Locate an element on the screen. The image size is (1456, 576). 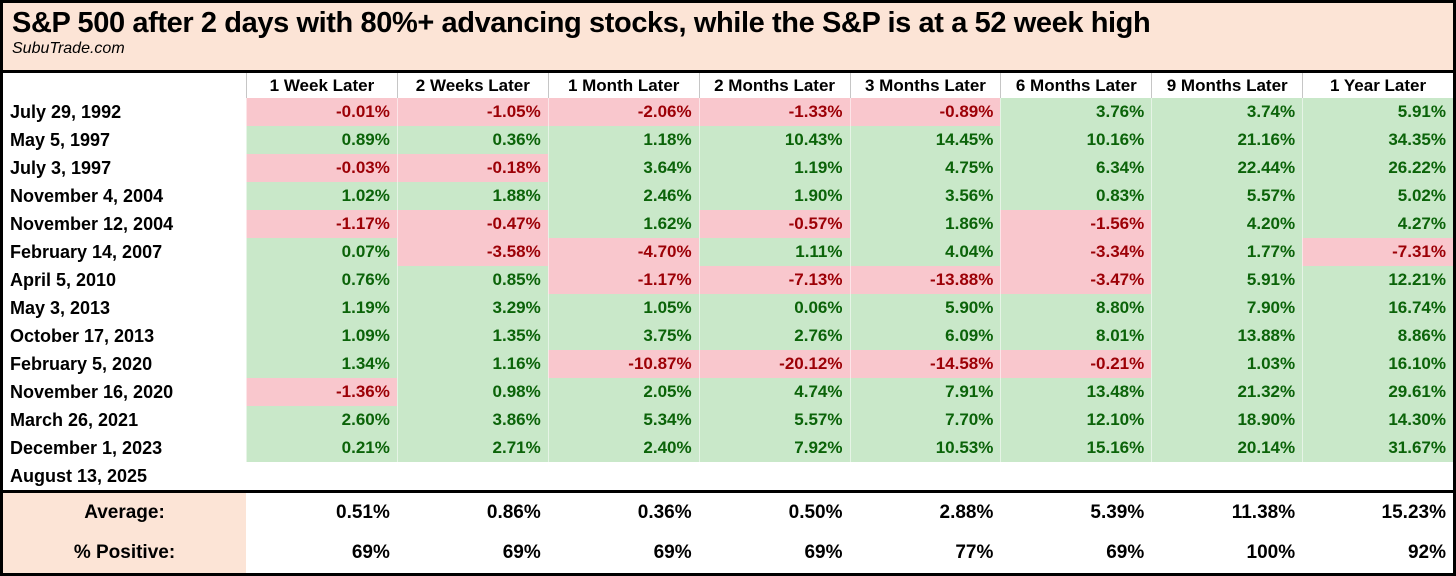
pct-cell: 1.02% is located at coordinates (321, 196).